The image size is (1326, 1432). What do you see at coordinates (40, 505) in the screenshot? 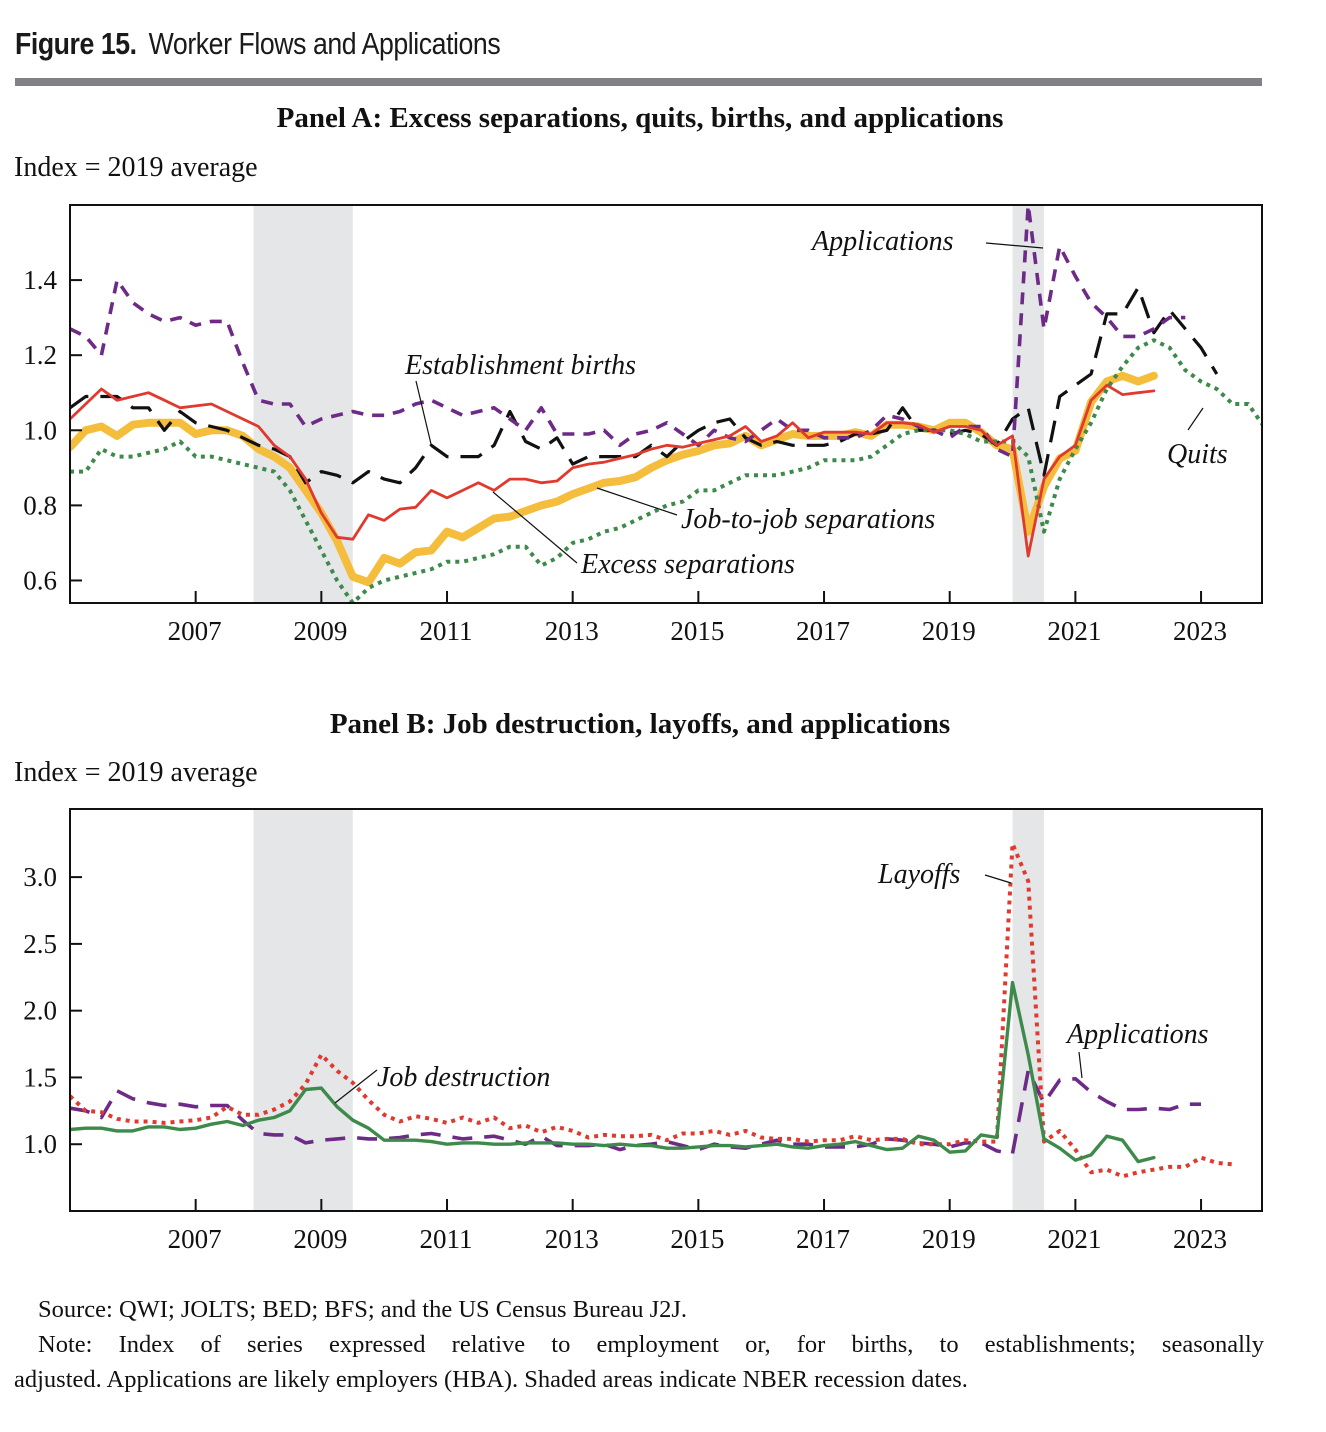
I see `y-tick-label: 0.8` at bounding box center [40, 505].